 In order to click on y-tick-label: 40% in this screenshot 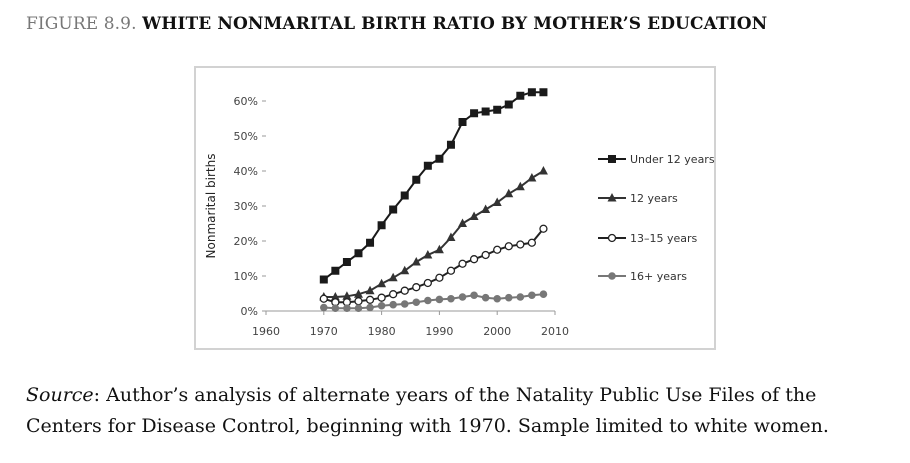, I will do `click(246, 171)`.